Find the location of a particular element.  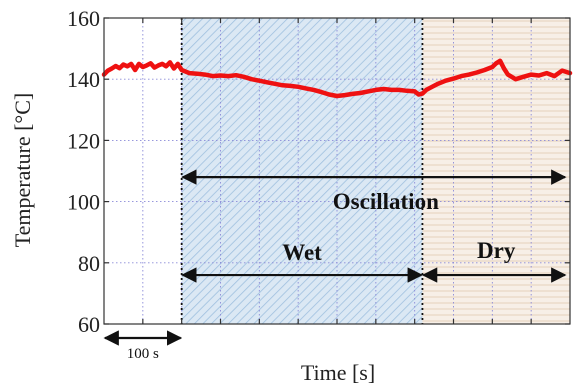

wet-label: Wet is located at coordinates (302, 252).